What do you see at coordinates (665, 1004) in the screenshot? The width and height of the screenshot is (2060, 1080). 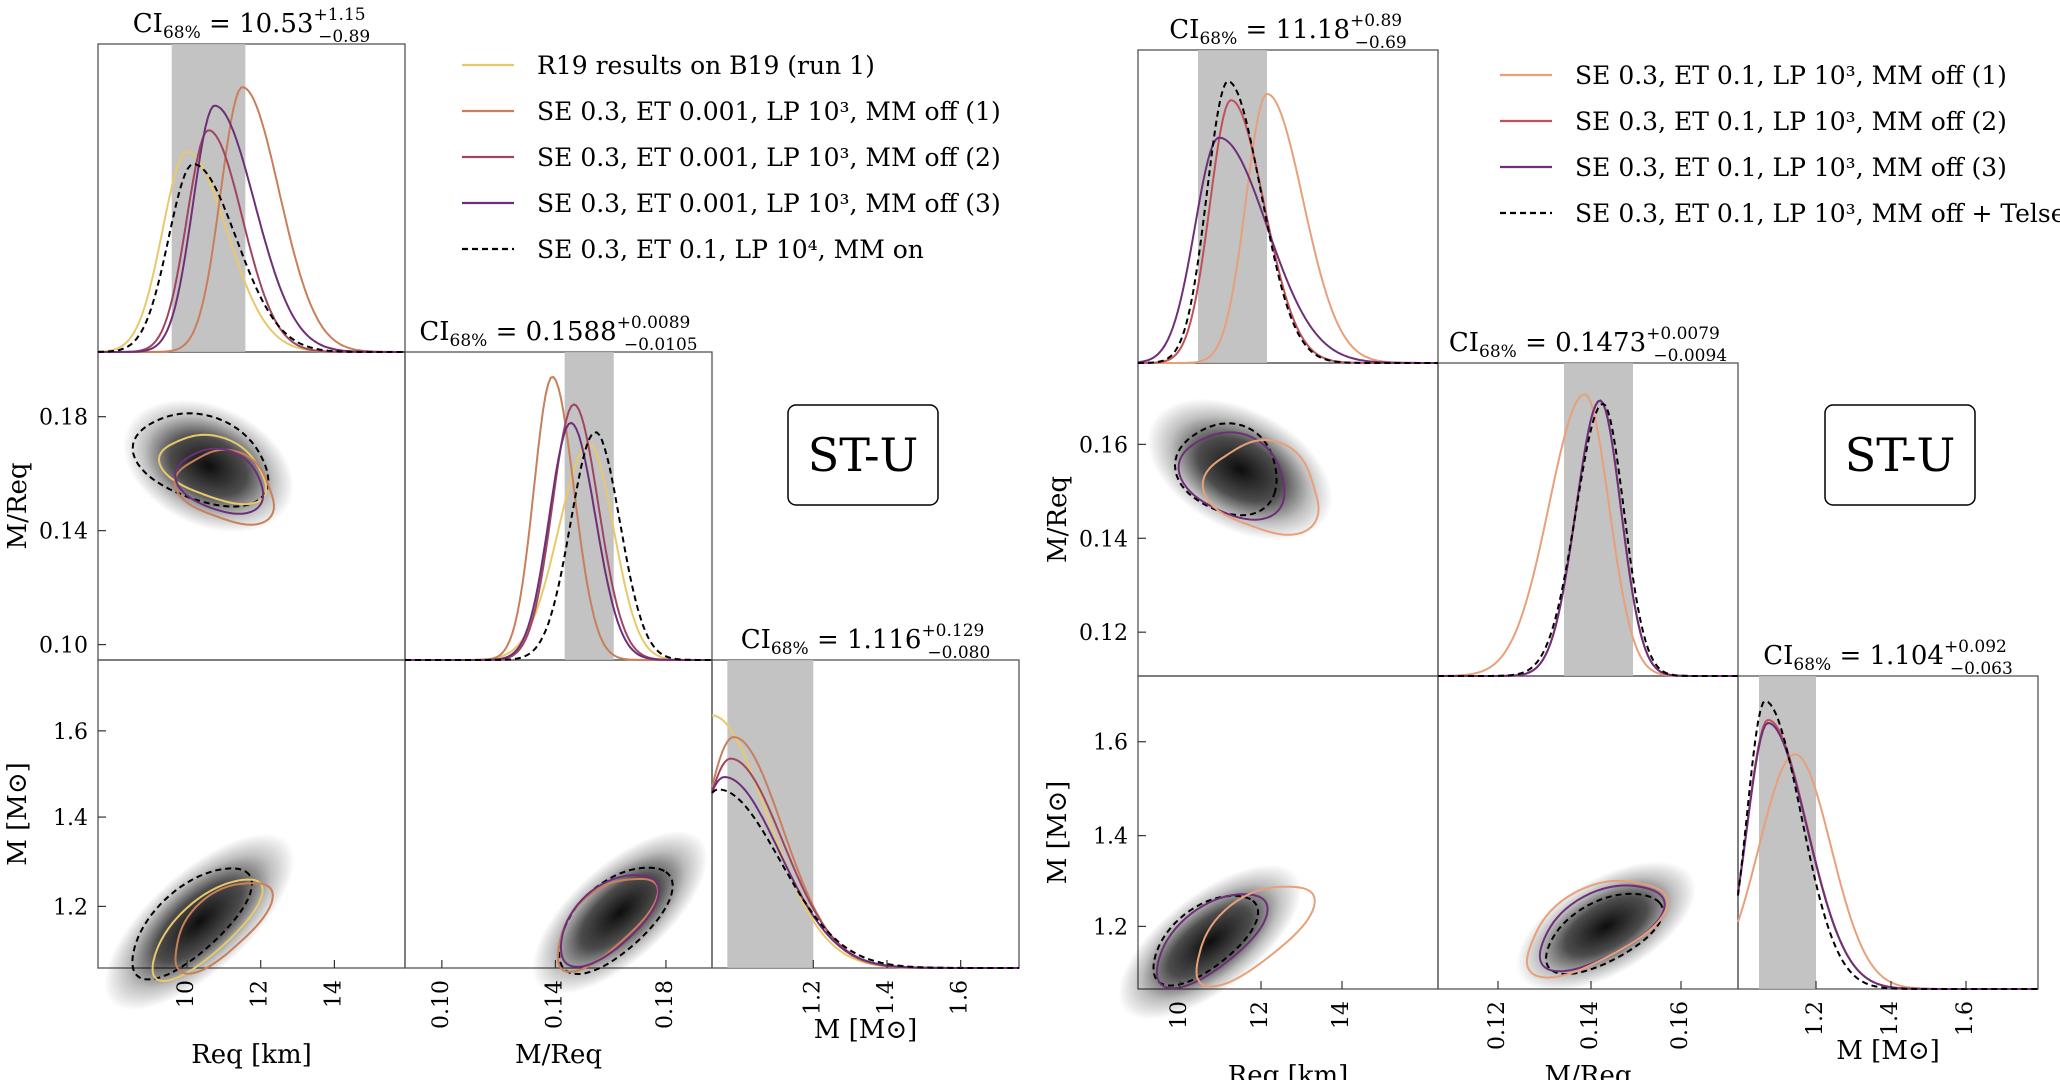 I see `x-tick-label: 0.18` at bounding box center [665, 1004].